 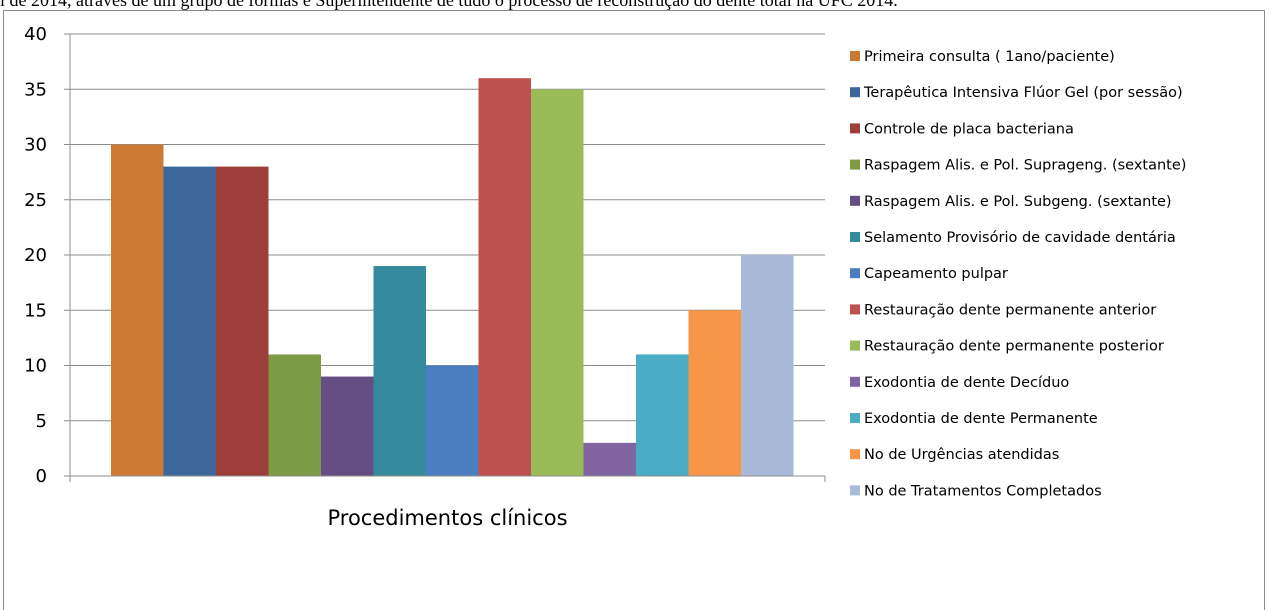 I want to click on legend-item: Restauração dente permanente posterior, so click(x=1007, y=347).